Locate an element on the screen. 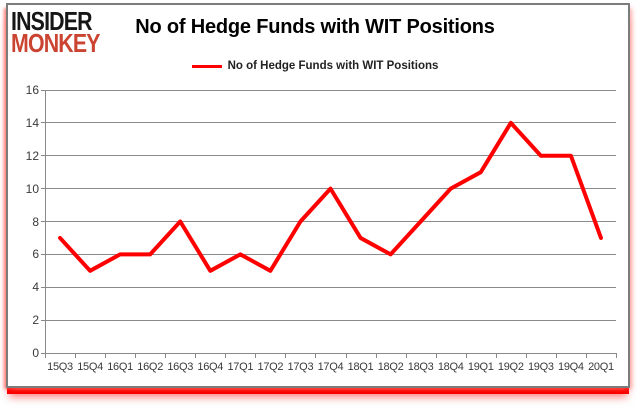  y-axis-tick-label: 12 is located at coordinates (32, 155).